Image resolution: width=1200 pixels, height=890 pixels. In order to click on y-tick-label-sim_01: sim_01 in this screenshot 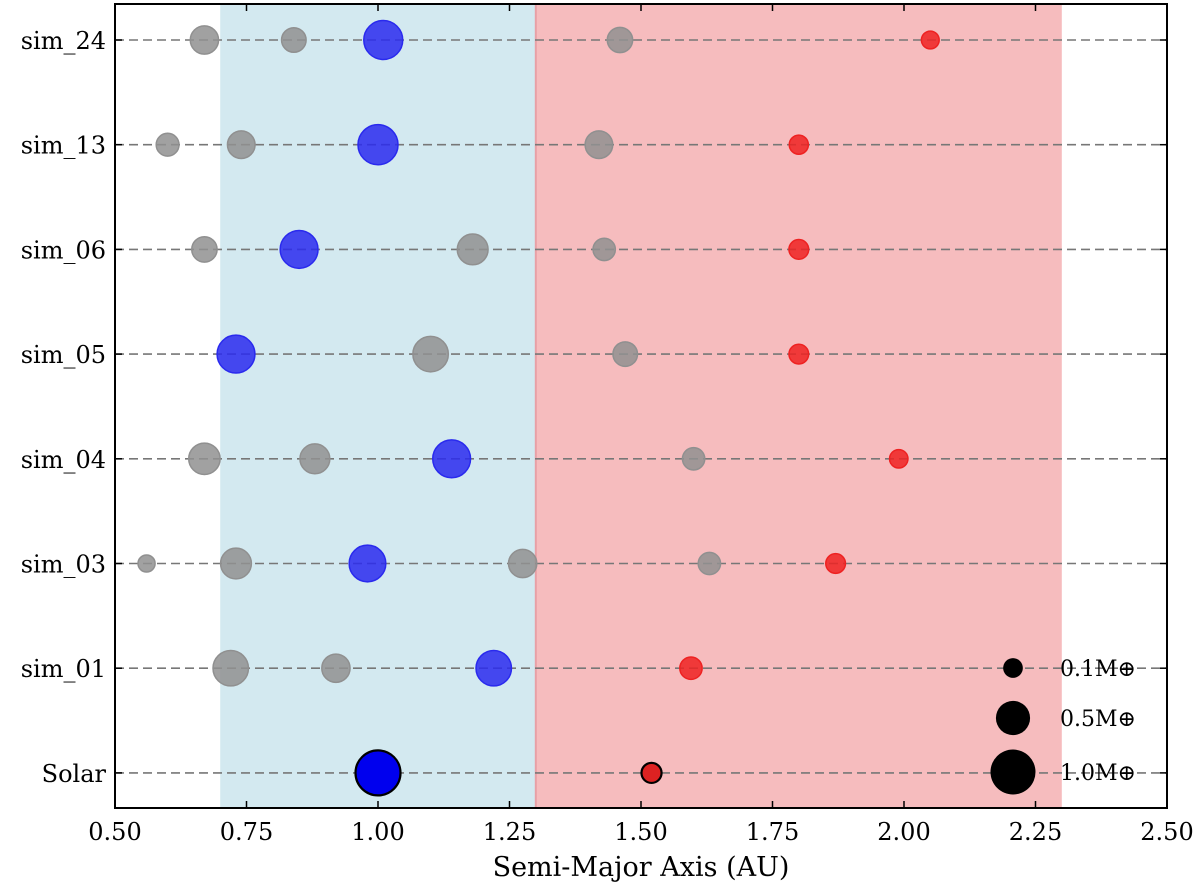, I will do `click(63, 669)`.